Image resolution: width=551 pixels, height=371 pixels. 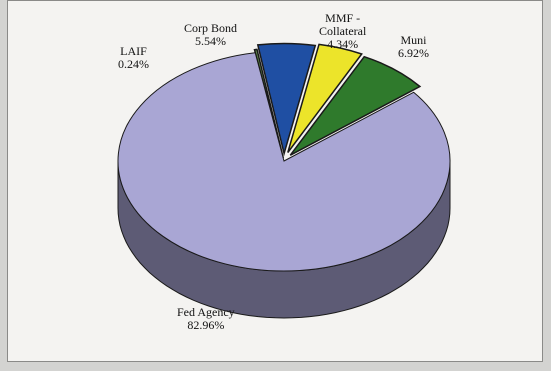 What do you see at coordinates (206, 312) in the screenshot?
I see `label-fed-agency-name: Fed Agency` at bounding box center [206, 312].